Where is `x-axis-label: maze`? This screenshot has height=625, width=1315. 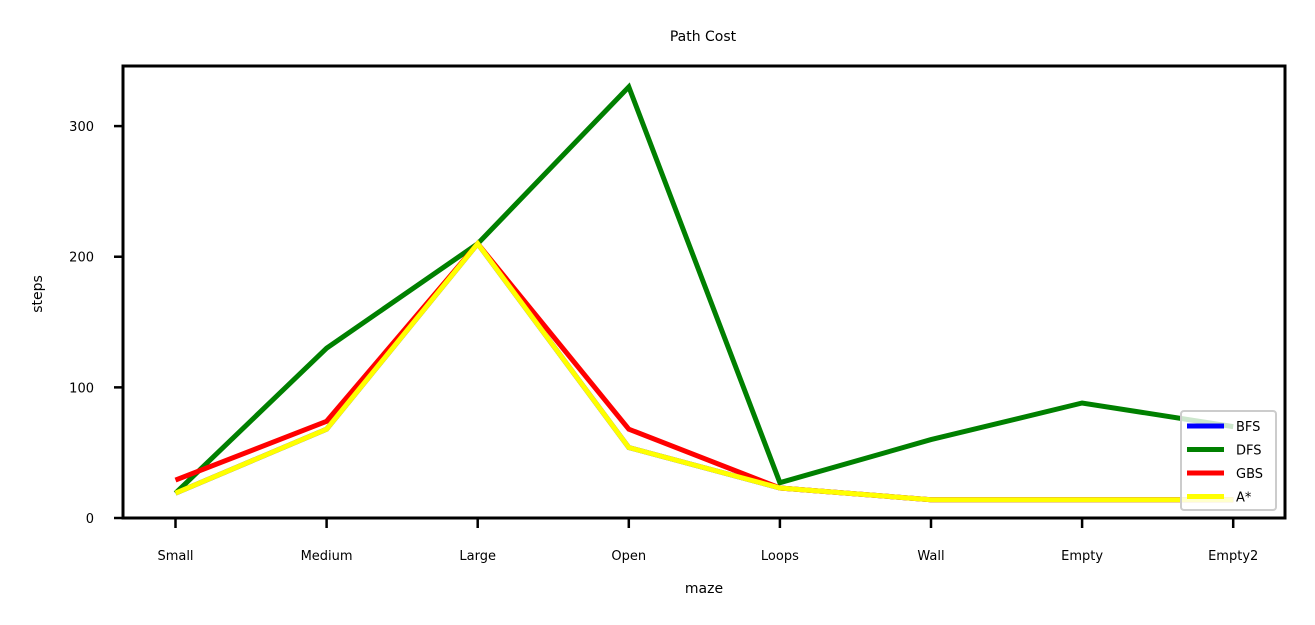 x-axis-label: maze is located at coordinates (704, 589).